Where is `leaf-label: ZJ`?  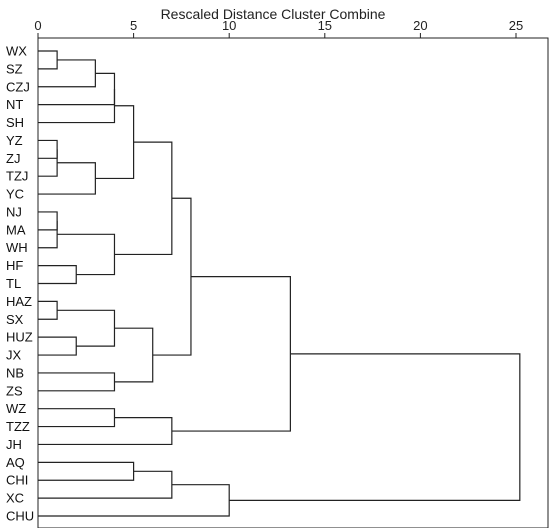
leaf-label: ZJ is located at coordinates (13, 158).